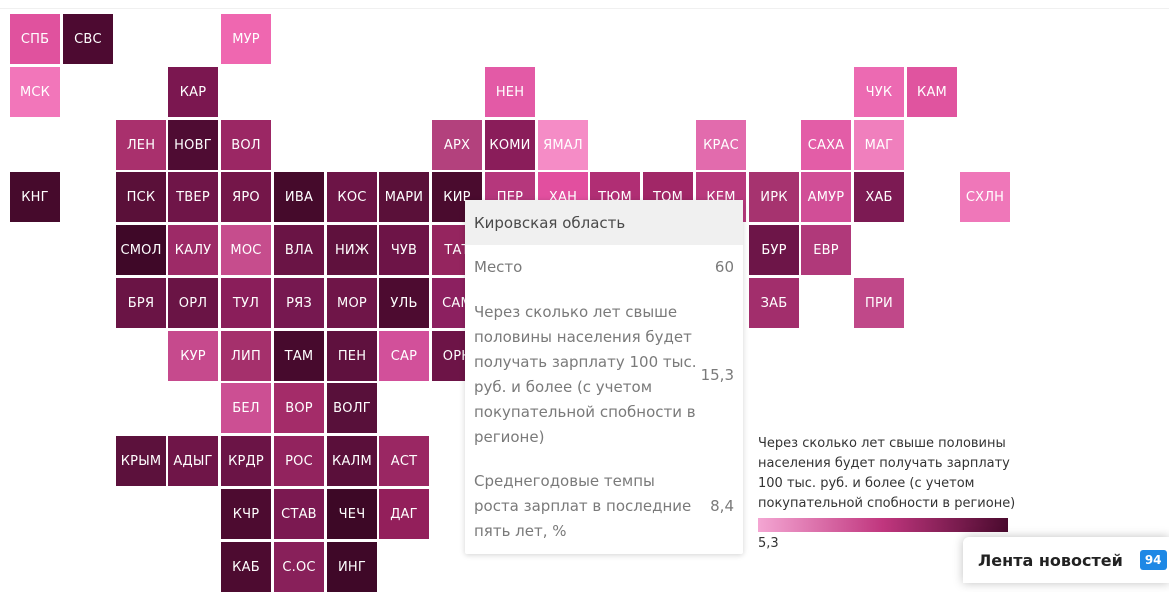 This screenshot has width=1169, height=592. Describe the element at coordinates (826, 145) in the screenshot. I see `region-tile: САХА` at that location.